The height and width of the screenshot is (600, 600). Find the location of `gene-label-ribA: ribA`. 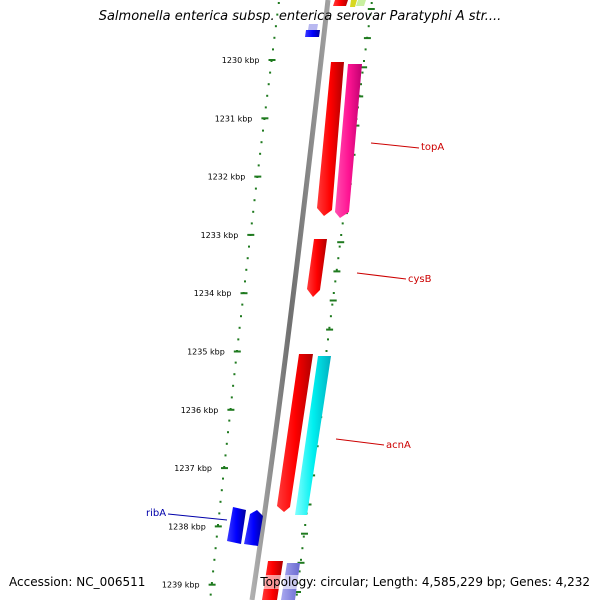

gene-label-ribA: ribA is located at coordinates (156, 513).